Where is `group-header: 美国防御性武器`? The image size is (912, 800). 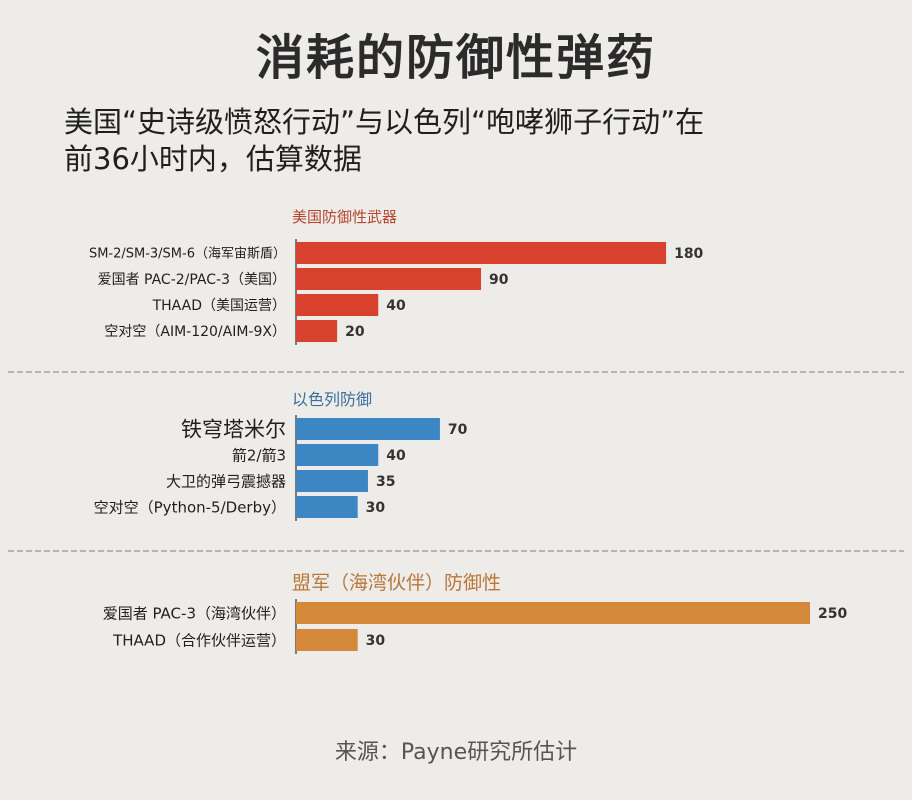 group-header: 美国防御性武器 is located at coordinates (344, 217).